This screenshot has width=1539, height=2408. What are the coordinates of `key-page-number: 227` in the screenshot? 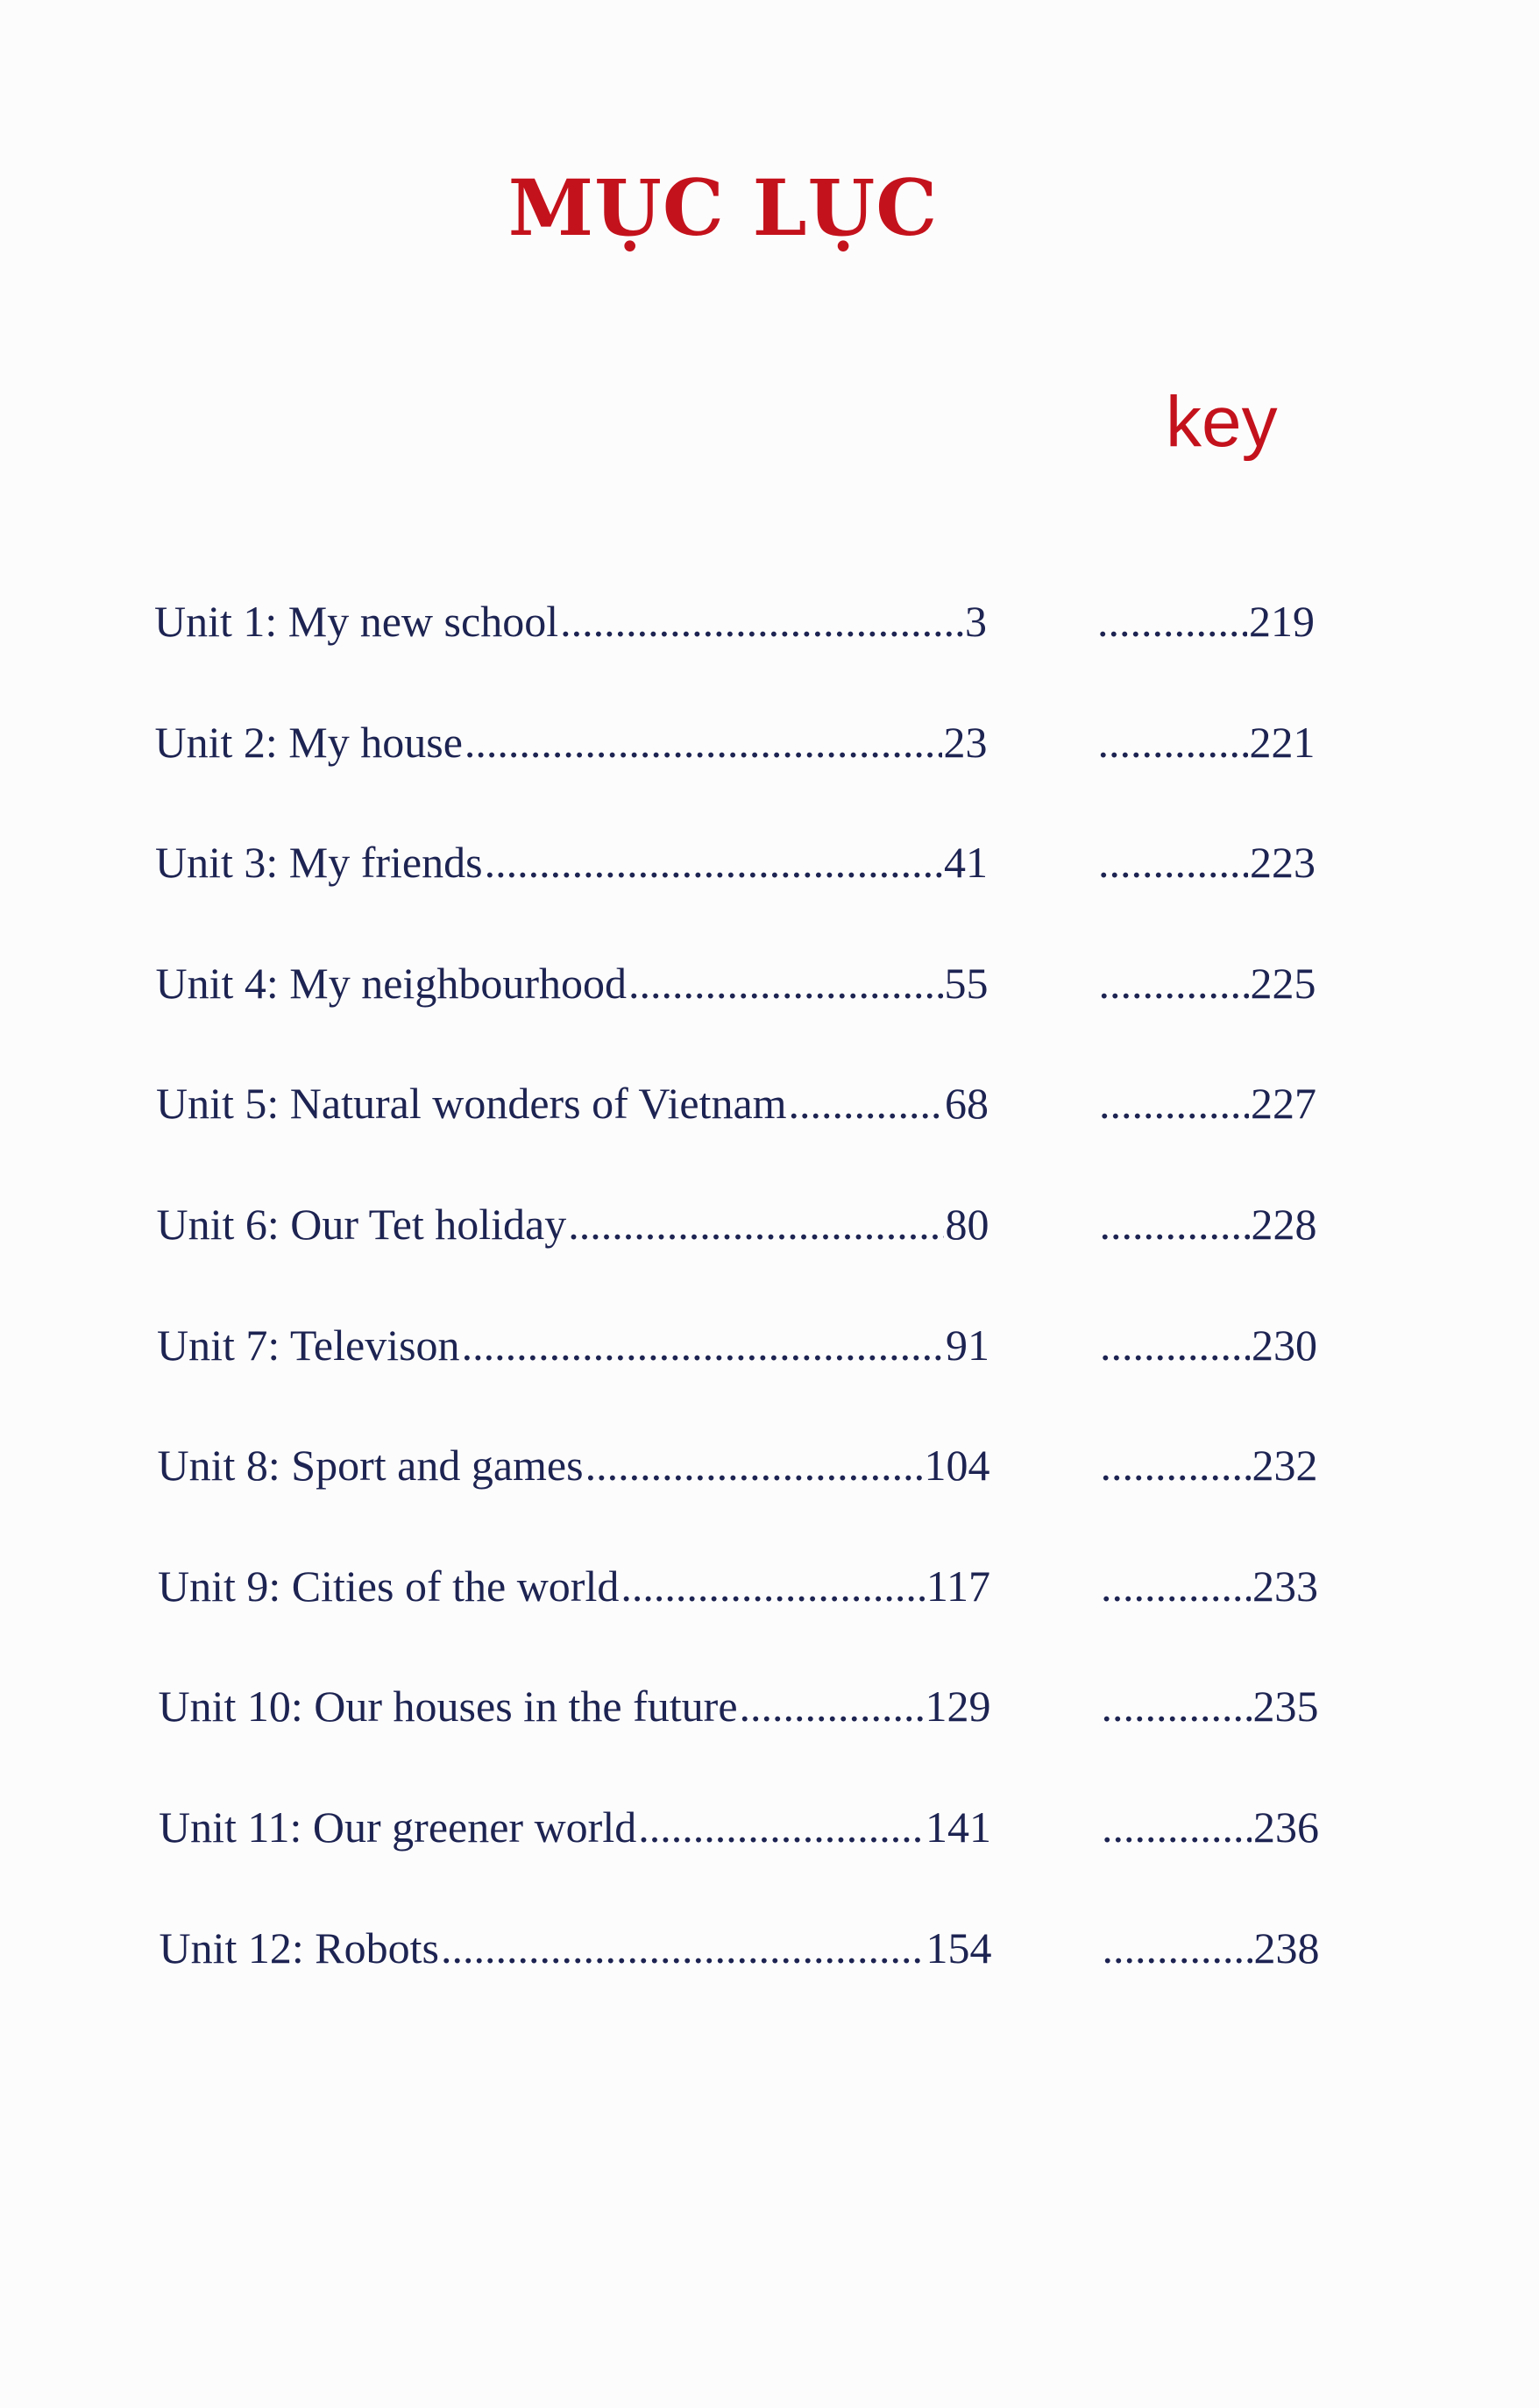 It's located at (1283, 1104).